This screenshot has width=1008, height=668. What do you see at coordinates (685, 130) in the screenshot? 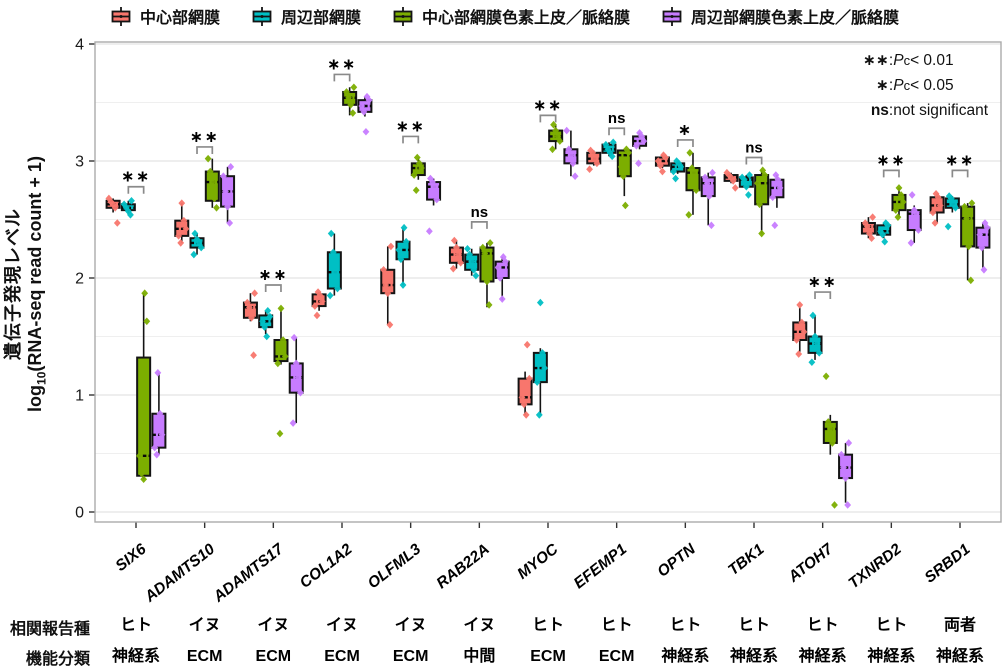
I see `sig-label: ∗` at bounding box center [685, 130].